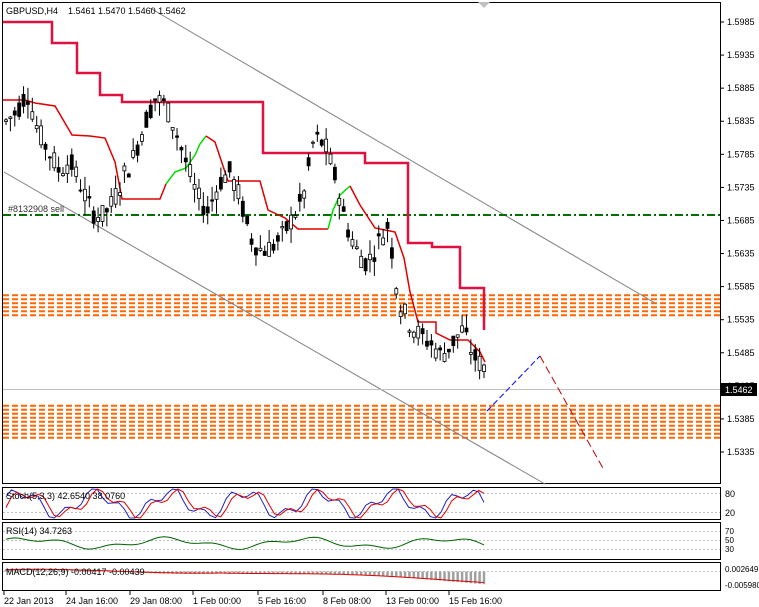  Describe the element at coordinates (741, 353) in the screenshot. I see `price-tick-label: 1.5485` at that location.